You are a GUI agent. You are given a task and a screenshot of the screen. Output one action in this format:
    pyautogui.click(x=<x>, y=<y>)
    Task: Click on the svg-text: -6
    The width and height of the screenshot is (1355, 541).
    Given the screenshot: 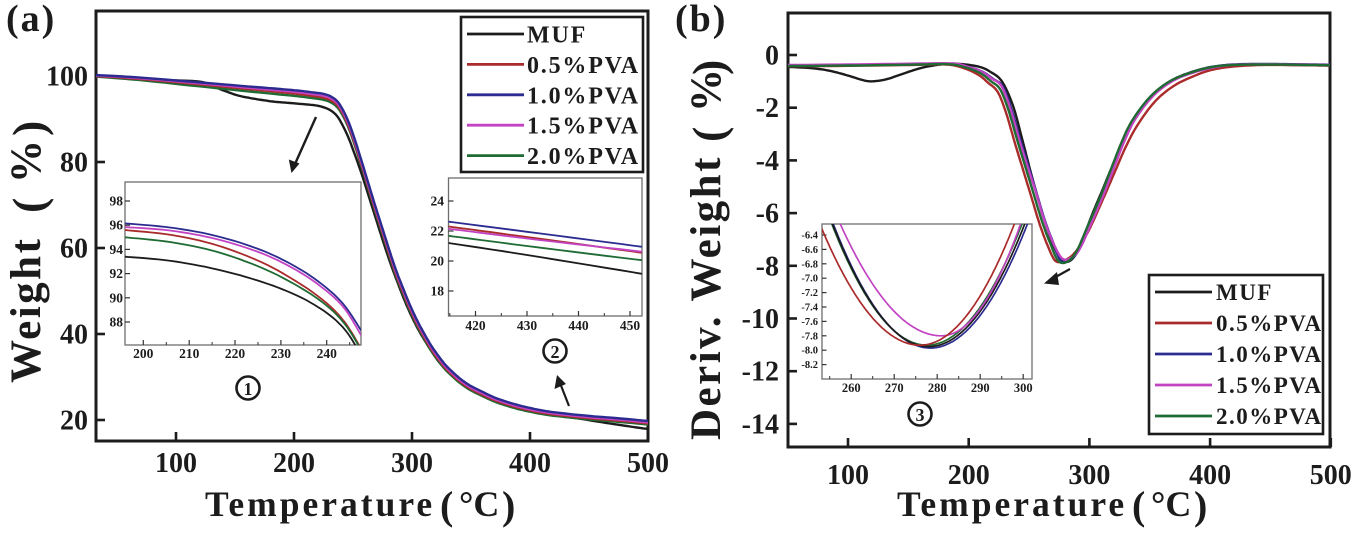 What is the action you would take?
    pyautogui.click(x=767, y=214)
    